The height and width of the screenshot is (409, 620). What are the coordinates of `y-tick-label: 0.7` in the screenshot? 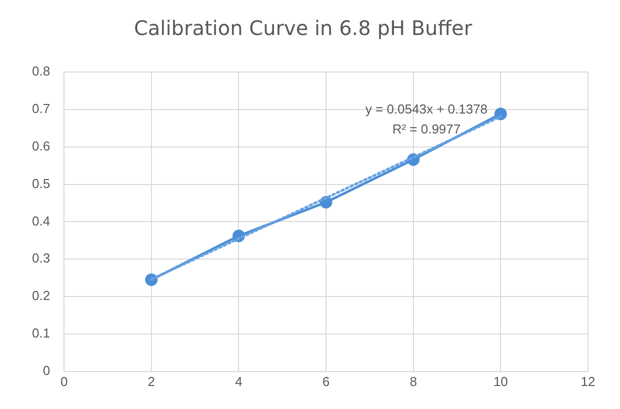 It's located at (41, 108).